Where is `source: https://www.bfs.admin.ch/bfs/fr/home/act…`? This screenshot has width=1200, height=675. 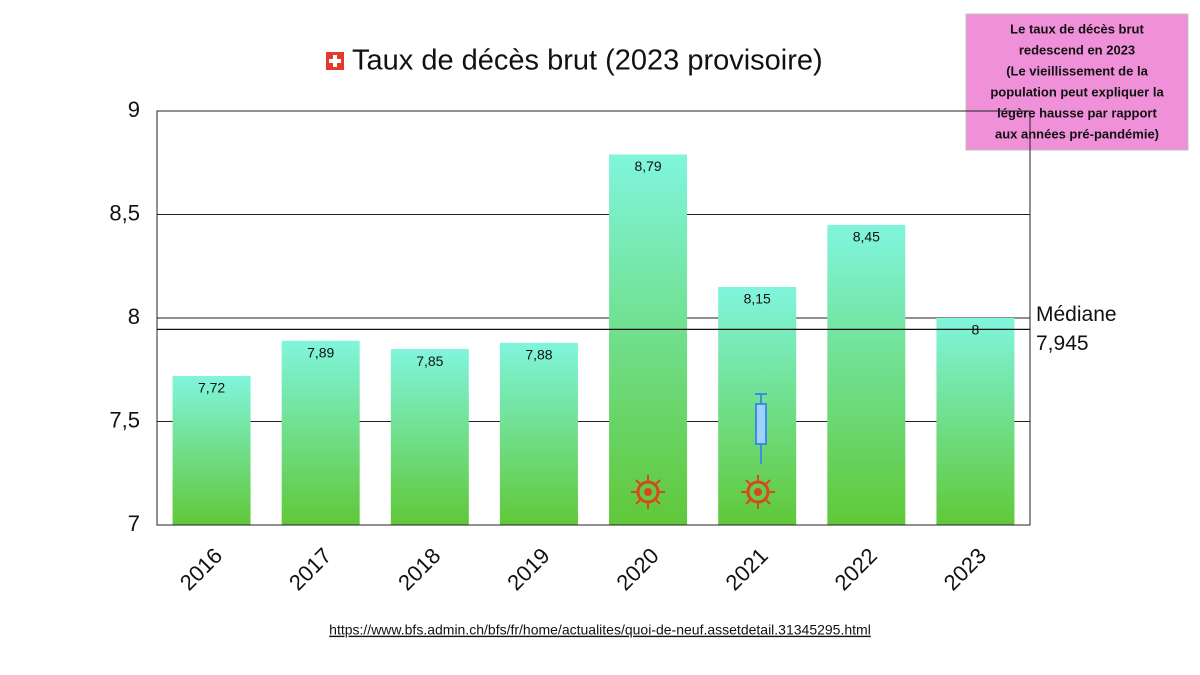 source: https://www.bfs.admin.ch/bfs/fr/home/act… is located at coordinates (600, 630).